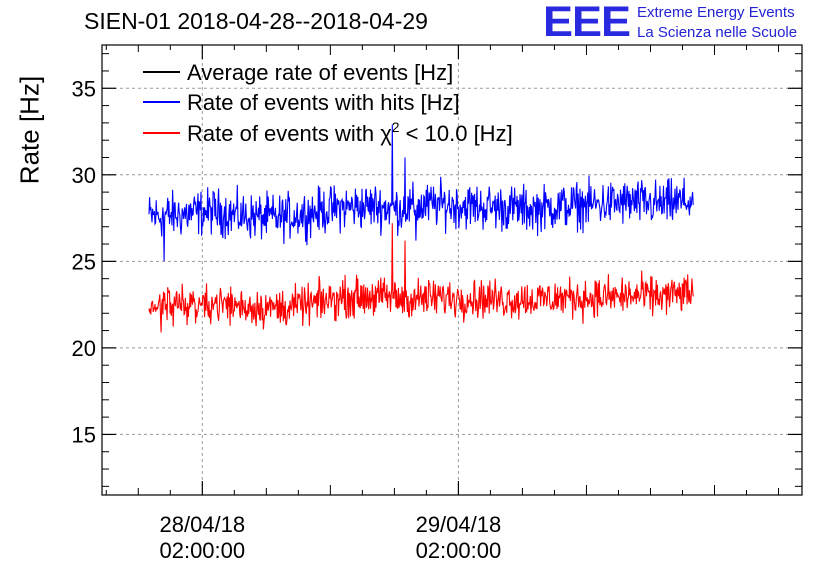  What do you see at coordinates (323, 102) in the screenshot?
I see `legend-label-hits: Rate of events with hits [Hz]` at bounding box center [323, 102].